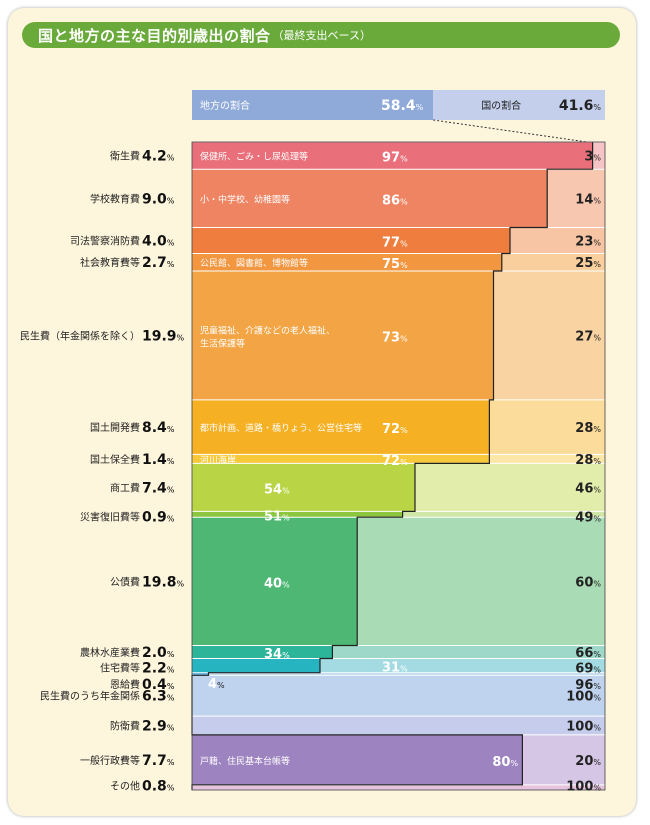 This screenshot has height=825, width=650. I want to click on chart-title: 国と地方の主な目的別歳出の割合, so click(154, 35).